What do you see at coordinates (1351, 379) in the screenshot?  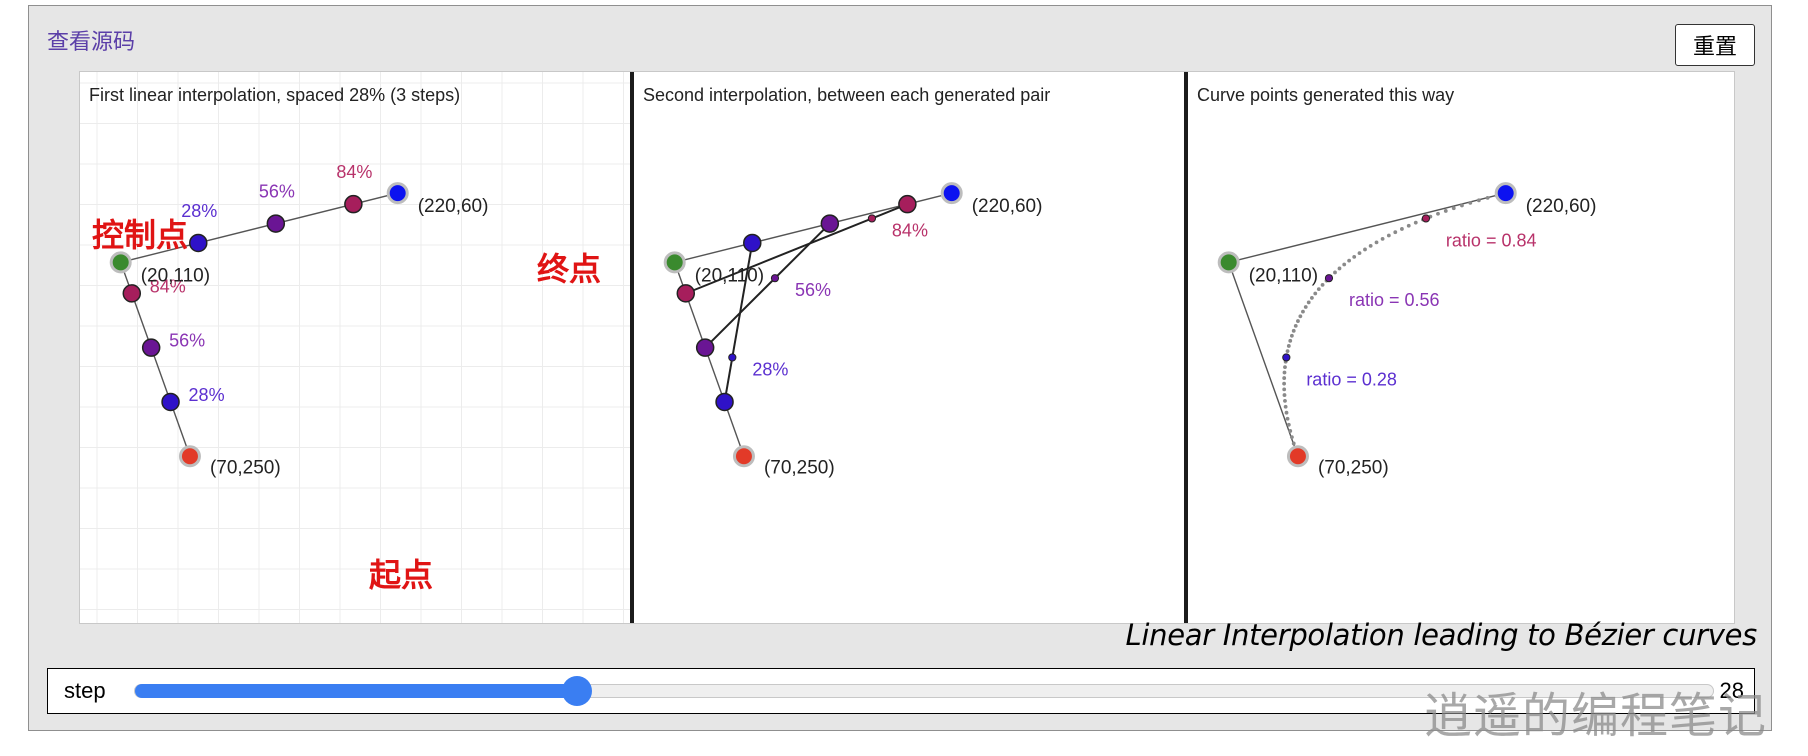 I see `ratio-label: ratio = 0.28` at bounding box center [1351, 379].